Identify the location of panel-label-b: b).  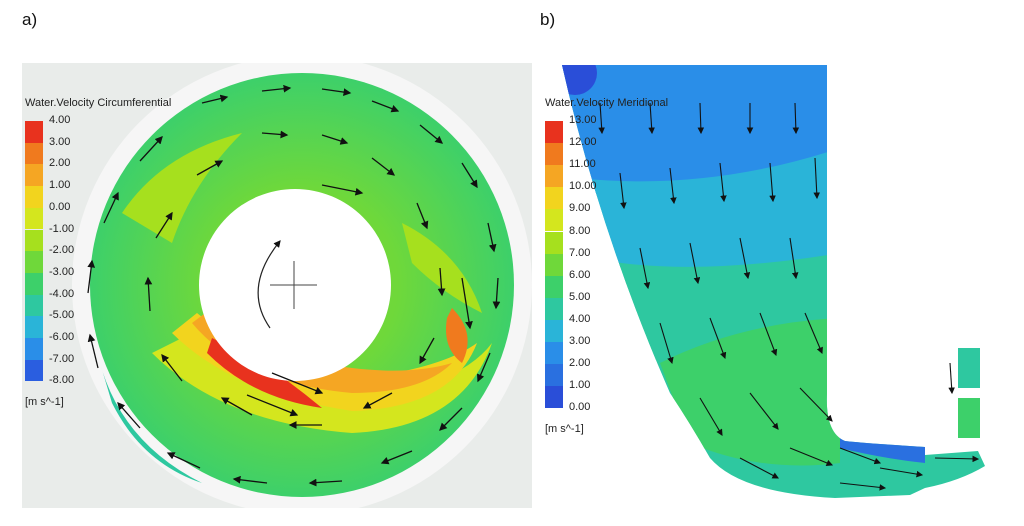
(548, 19).